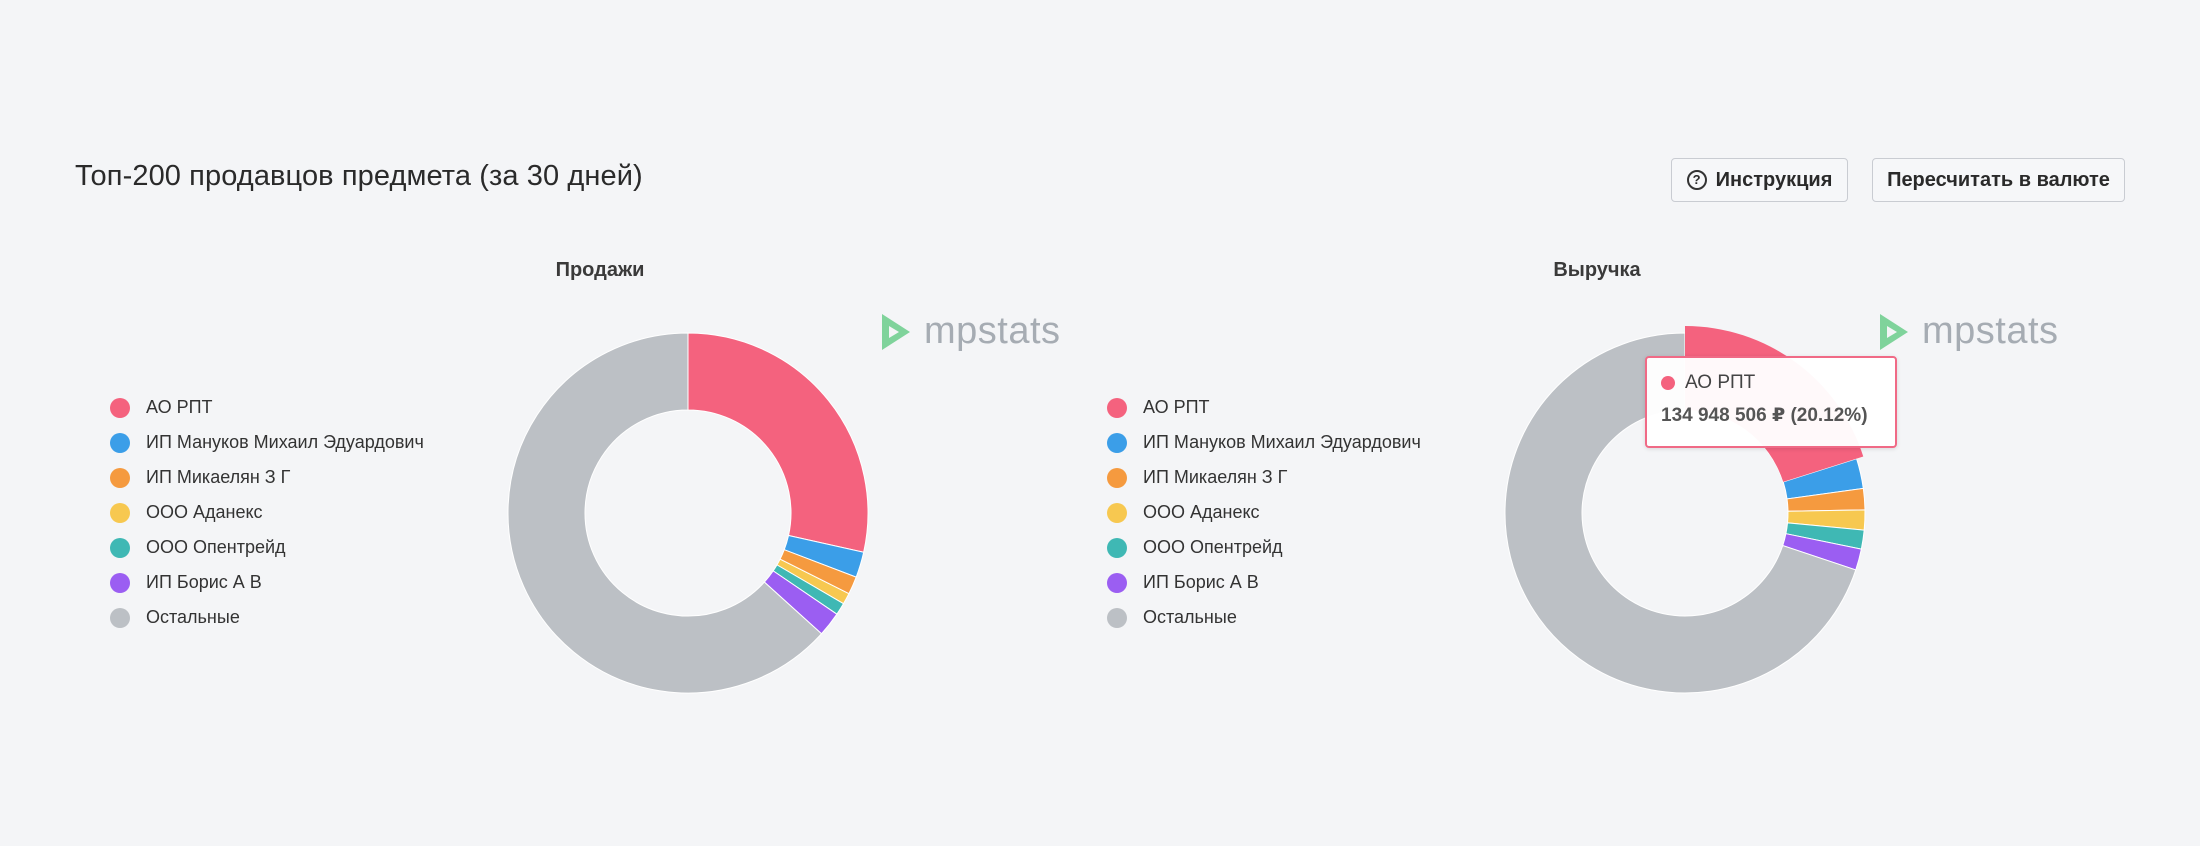 The image size is (2200, 846). What do you see at coordinates (1771, 402) in the screenshot?
I see `chart-tooltip: АО РПТ 134 948 506 ₽ (20.12%)` at bounding box center [1771, 402].